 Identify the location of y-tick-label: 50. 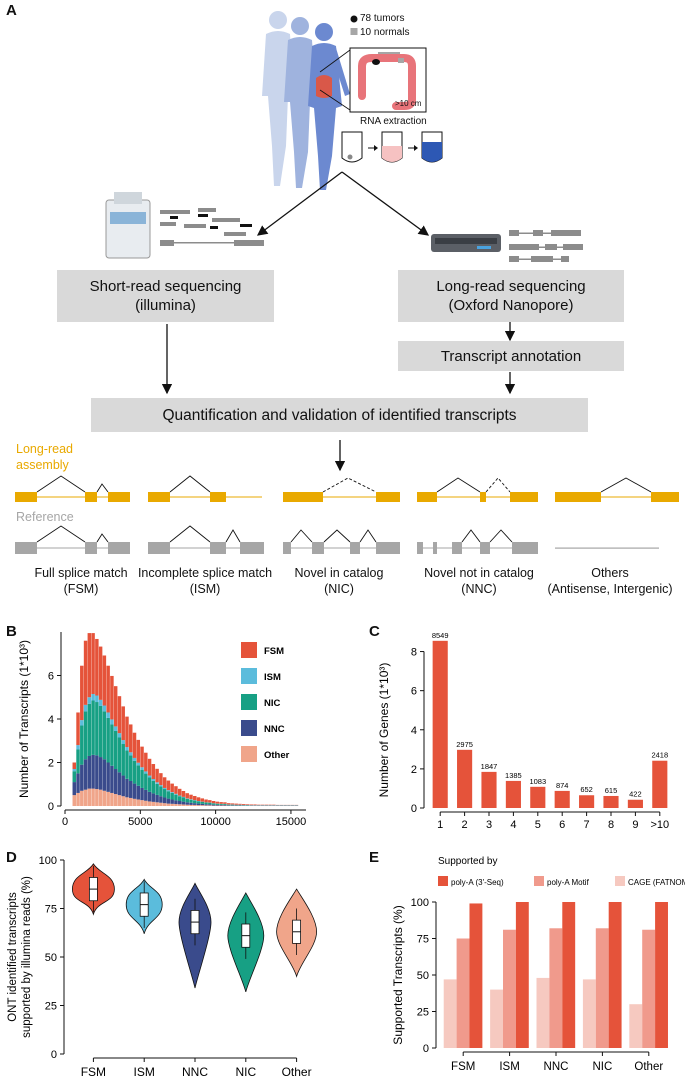
(423, 976).